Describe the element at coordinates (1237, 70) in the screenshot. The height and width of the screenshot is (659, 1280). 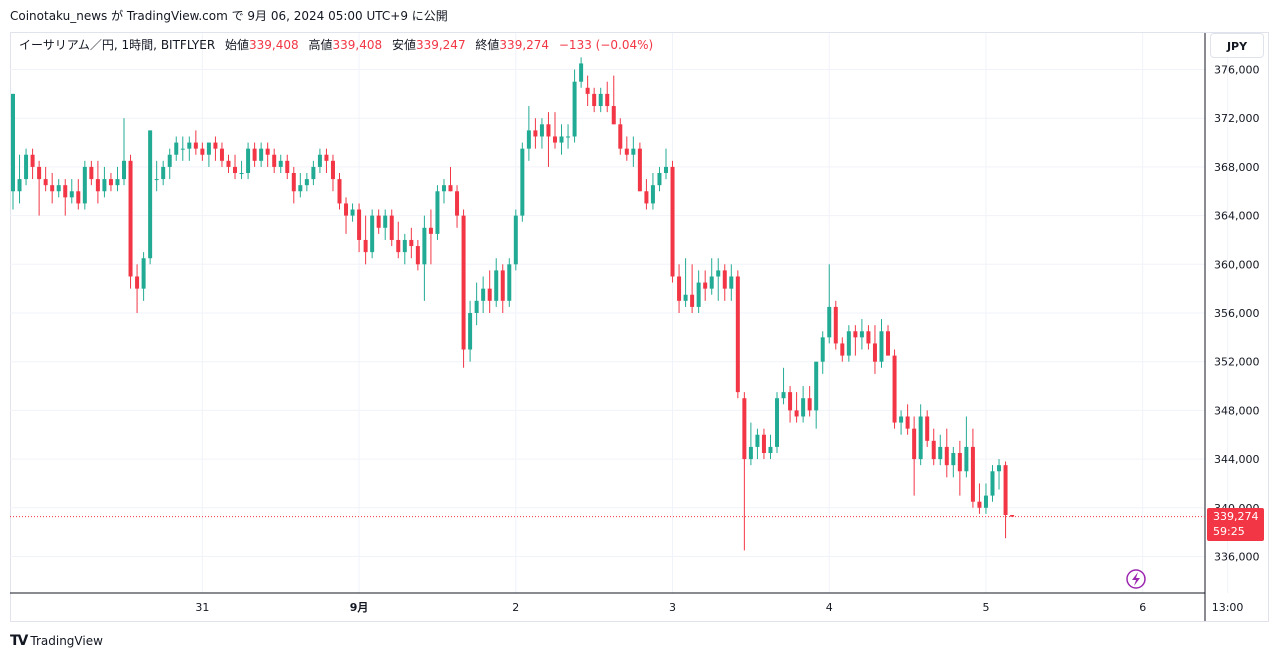
I see `y-tick-label: 376,000` at that location.